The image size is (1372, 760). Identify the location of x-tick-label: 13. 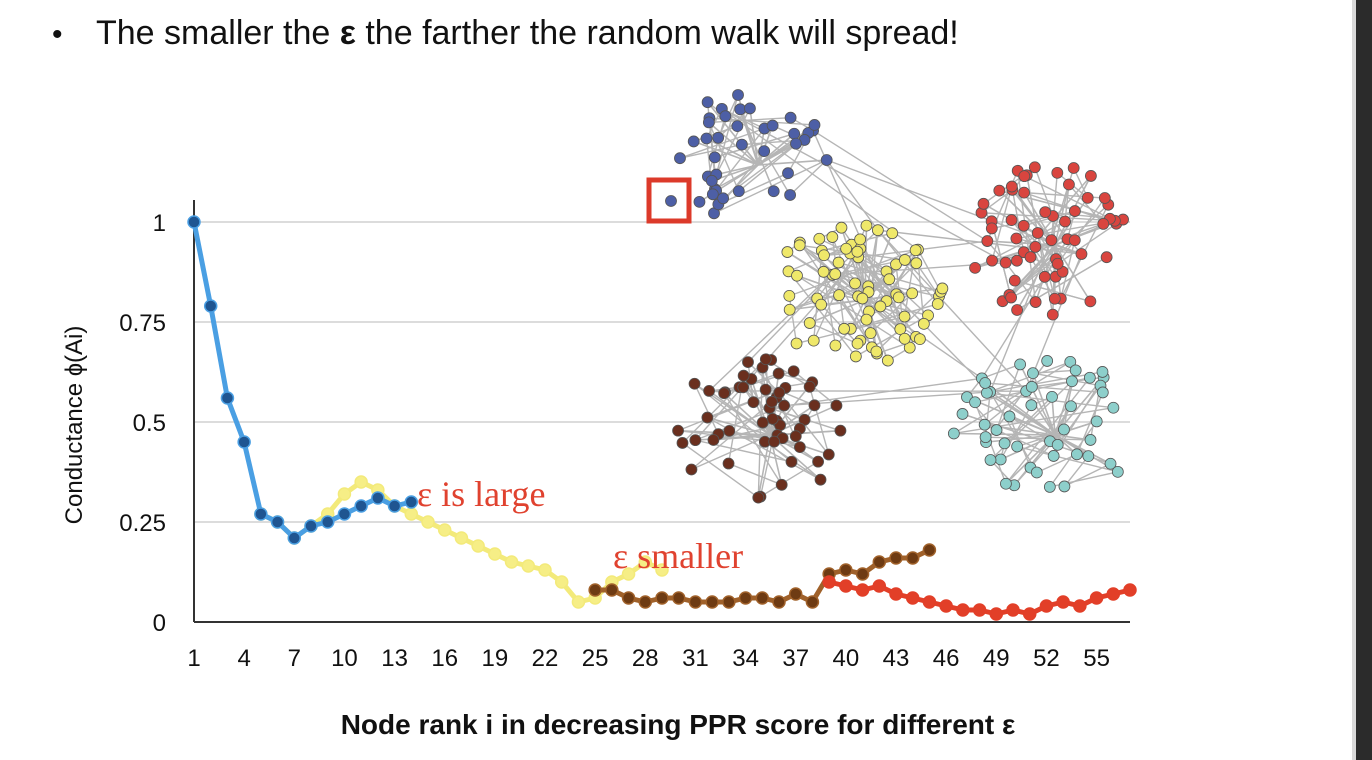
(394, 658).